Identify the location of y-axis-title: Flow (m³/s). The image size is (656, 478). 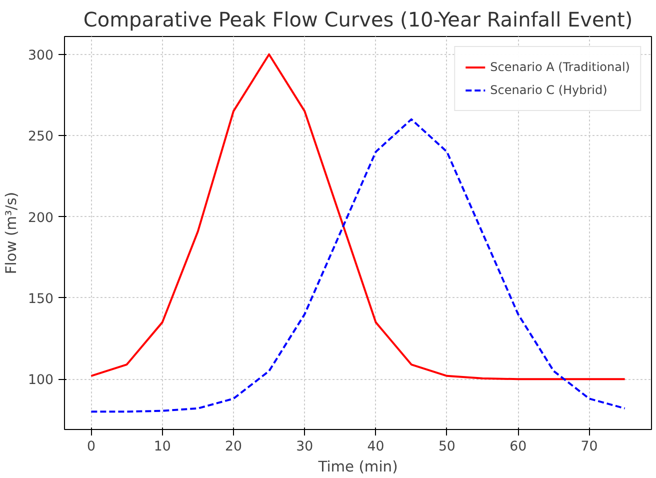
(11, 233).